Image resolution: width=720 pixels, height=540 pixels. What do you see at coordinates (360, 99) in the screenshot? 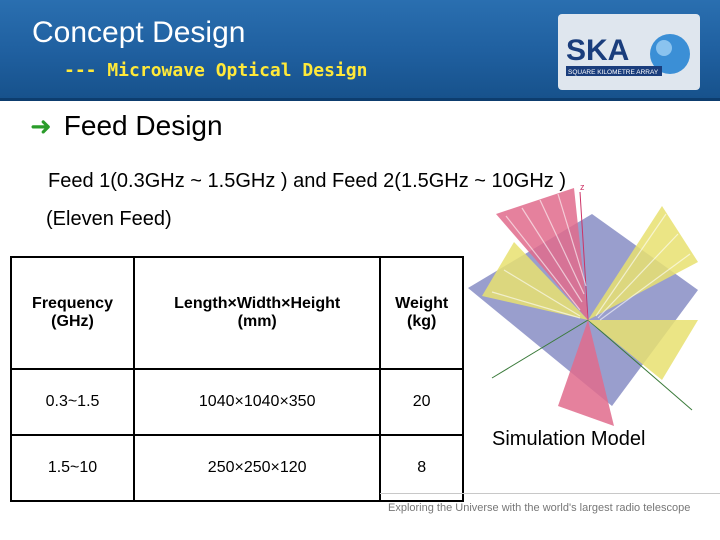
I see `header-rule` at bounding box center [360, 99].